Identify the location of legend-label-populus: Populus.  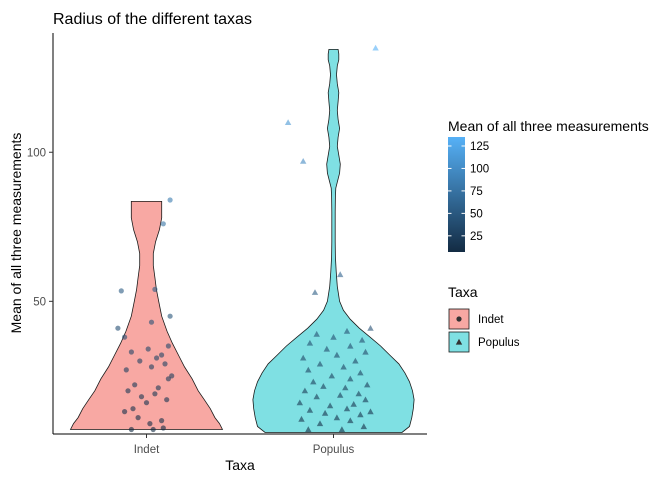
(499, 343).